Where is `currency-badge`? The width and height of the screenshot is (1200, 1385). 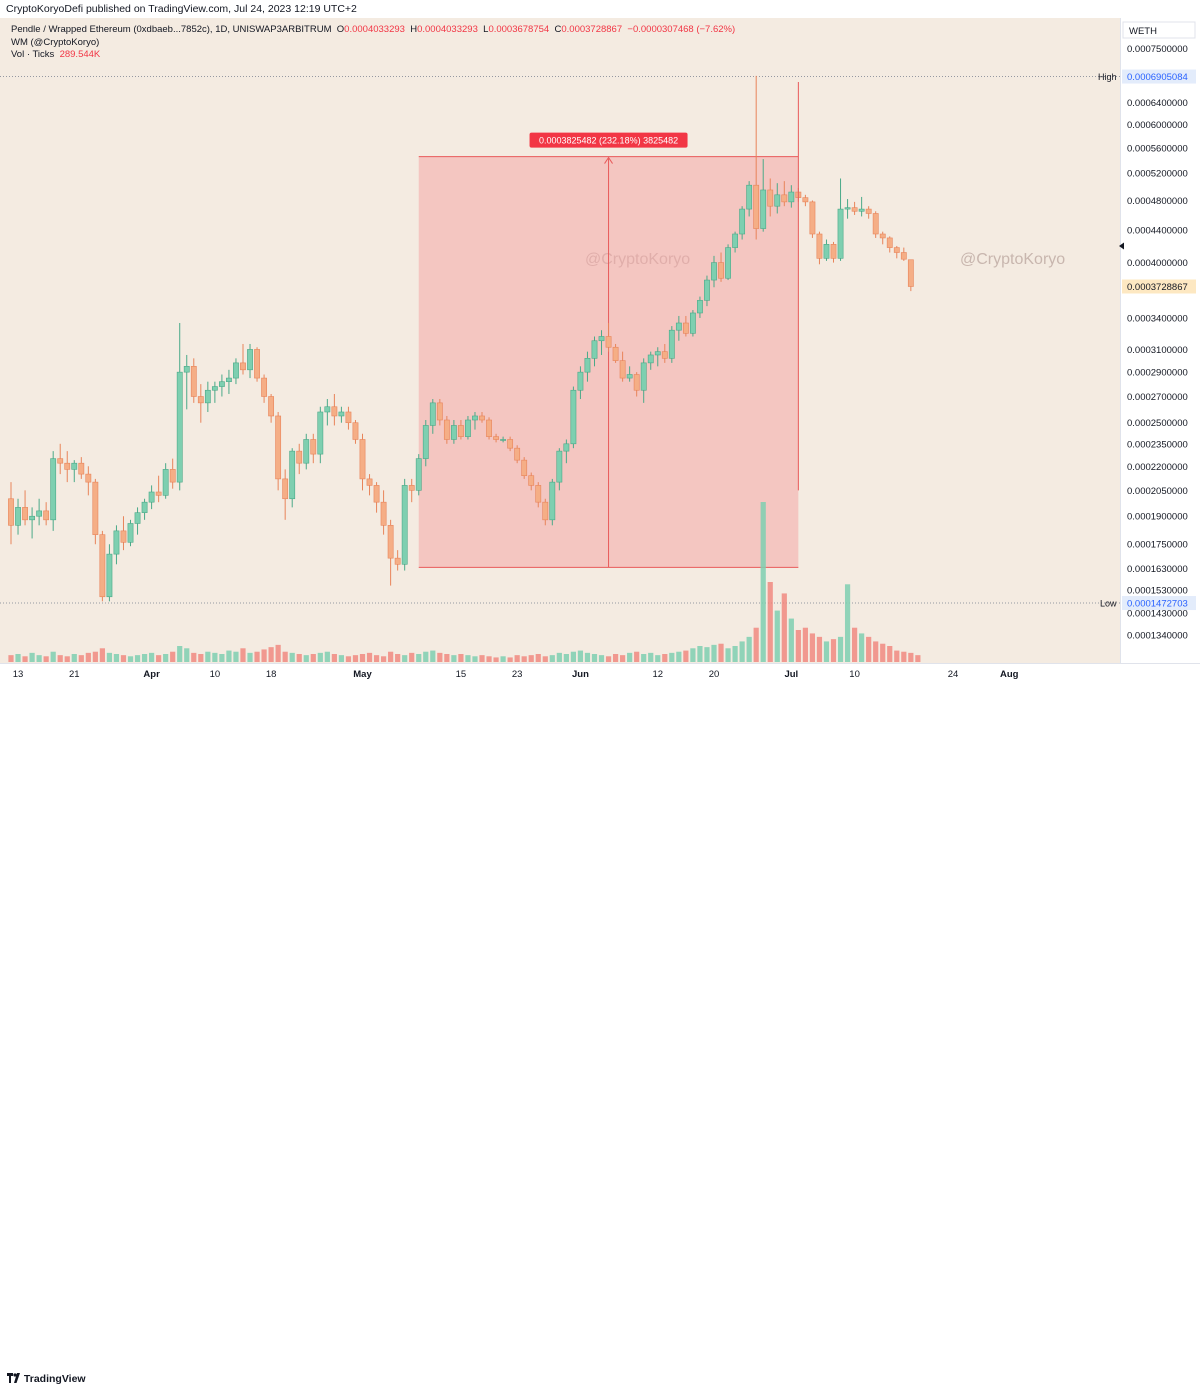 currency-badge is located at coordinates (1159, 30).